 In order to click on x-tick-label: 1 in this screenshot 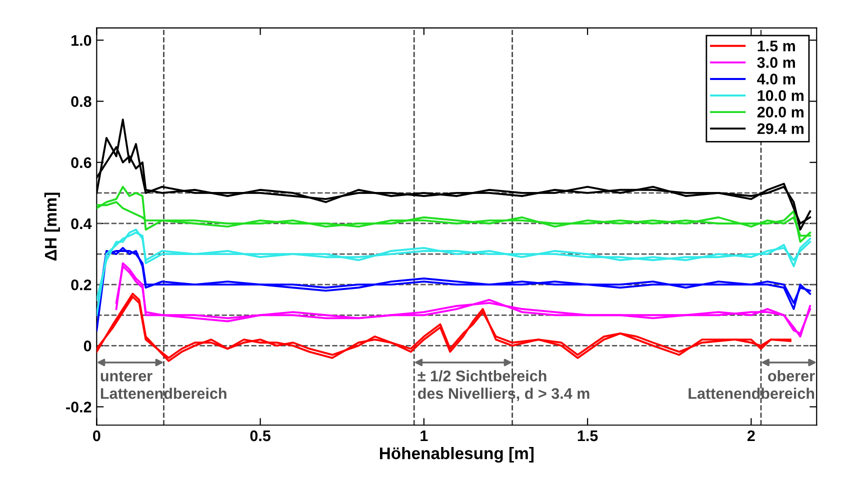, I will do `click(424, 436)`.